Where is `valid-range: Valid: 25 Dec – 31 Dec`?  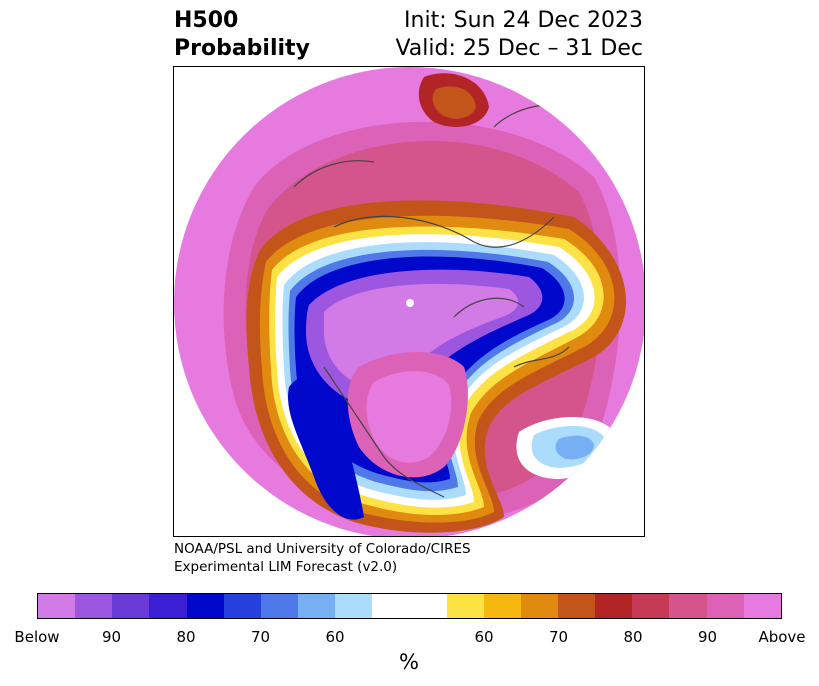 valid-range: Valid: 25 Dec – 31 Dec is located at coordinates (519, 48).